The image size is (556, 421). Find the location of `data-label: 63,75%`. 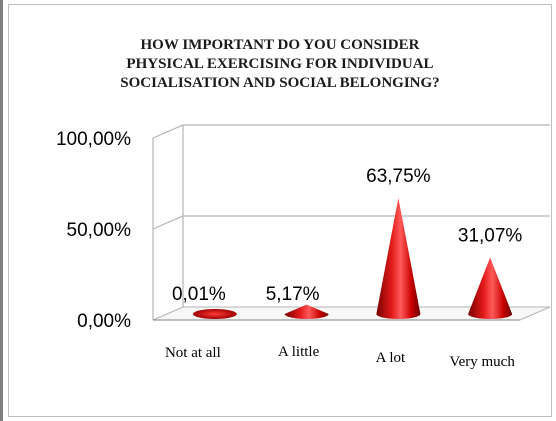

data-label: 63,75% is located at coordinates (398, 176).